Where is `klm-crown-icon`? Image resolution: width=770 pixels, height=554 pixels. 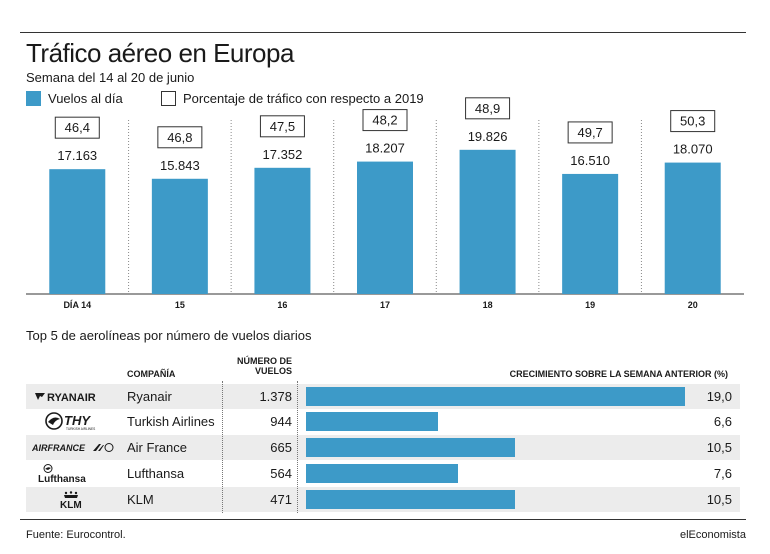
klm-crown-icon is located at coordinates (71, 494).